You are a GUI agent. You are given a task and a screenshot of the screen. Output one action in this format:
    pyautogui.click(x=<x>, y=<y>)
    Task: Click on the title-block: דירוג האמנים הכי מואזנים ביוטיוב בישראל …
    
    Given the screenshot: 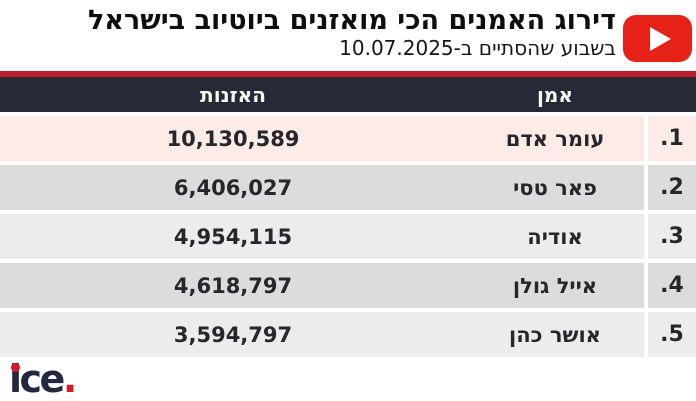 What is the action you would take?
    pyautogui.click(x=348, y=30)
    